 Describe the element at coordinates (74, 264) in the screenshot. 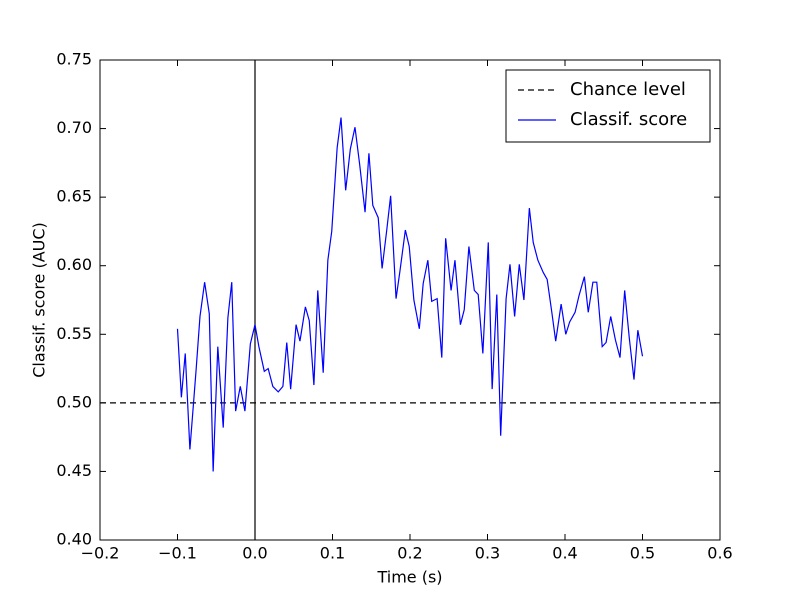

I see `y-tick-label: 0.60` at that location.